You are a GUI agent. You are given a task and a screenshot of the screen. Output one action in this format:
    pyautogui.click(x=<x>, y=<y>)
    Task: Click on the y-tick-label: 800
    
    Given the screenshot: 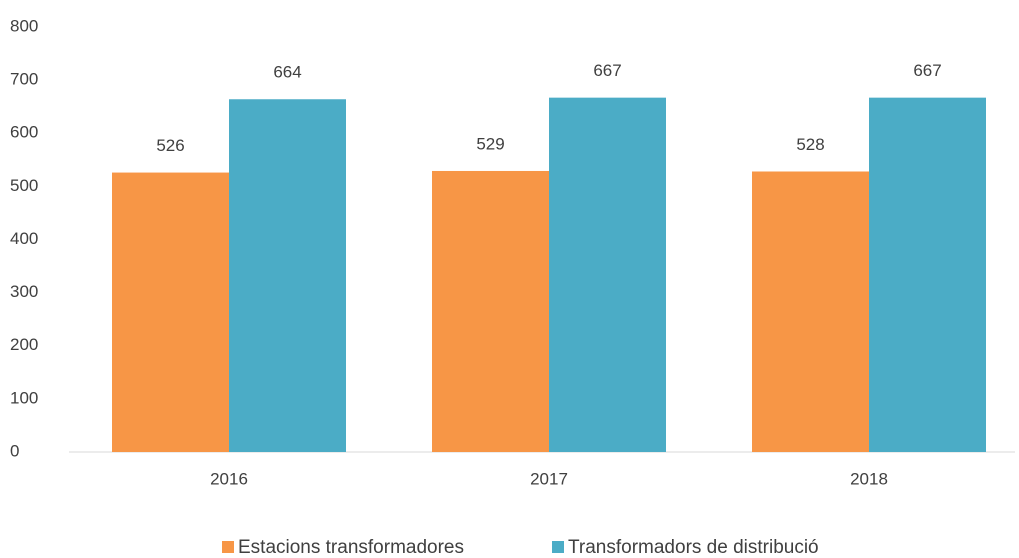 What is the action you would take?
    pyautogui.click(x=24, y=25)
    